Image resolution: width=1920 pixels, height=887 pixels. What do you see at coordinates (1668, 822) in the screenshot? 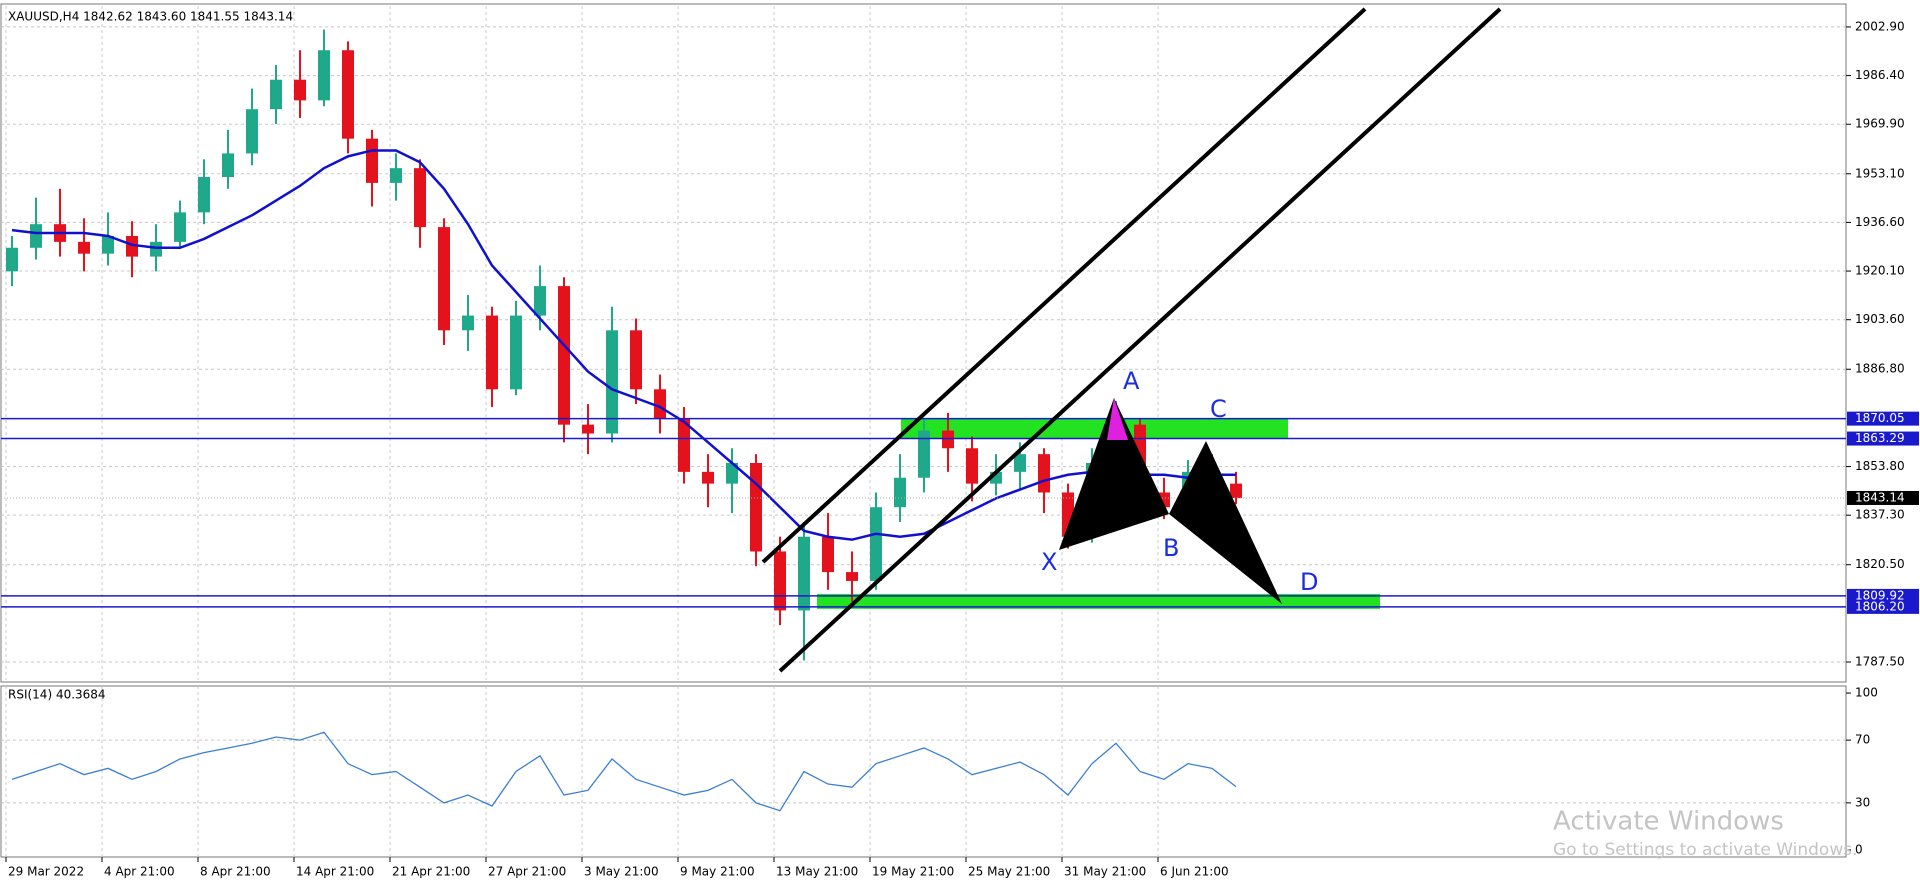
I see `watermark-title: Activate Windows` at bounding box center [1668, 822].